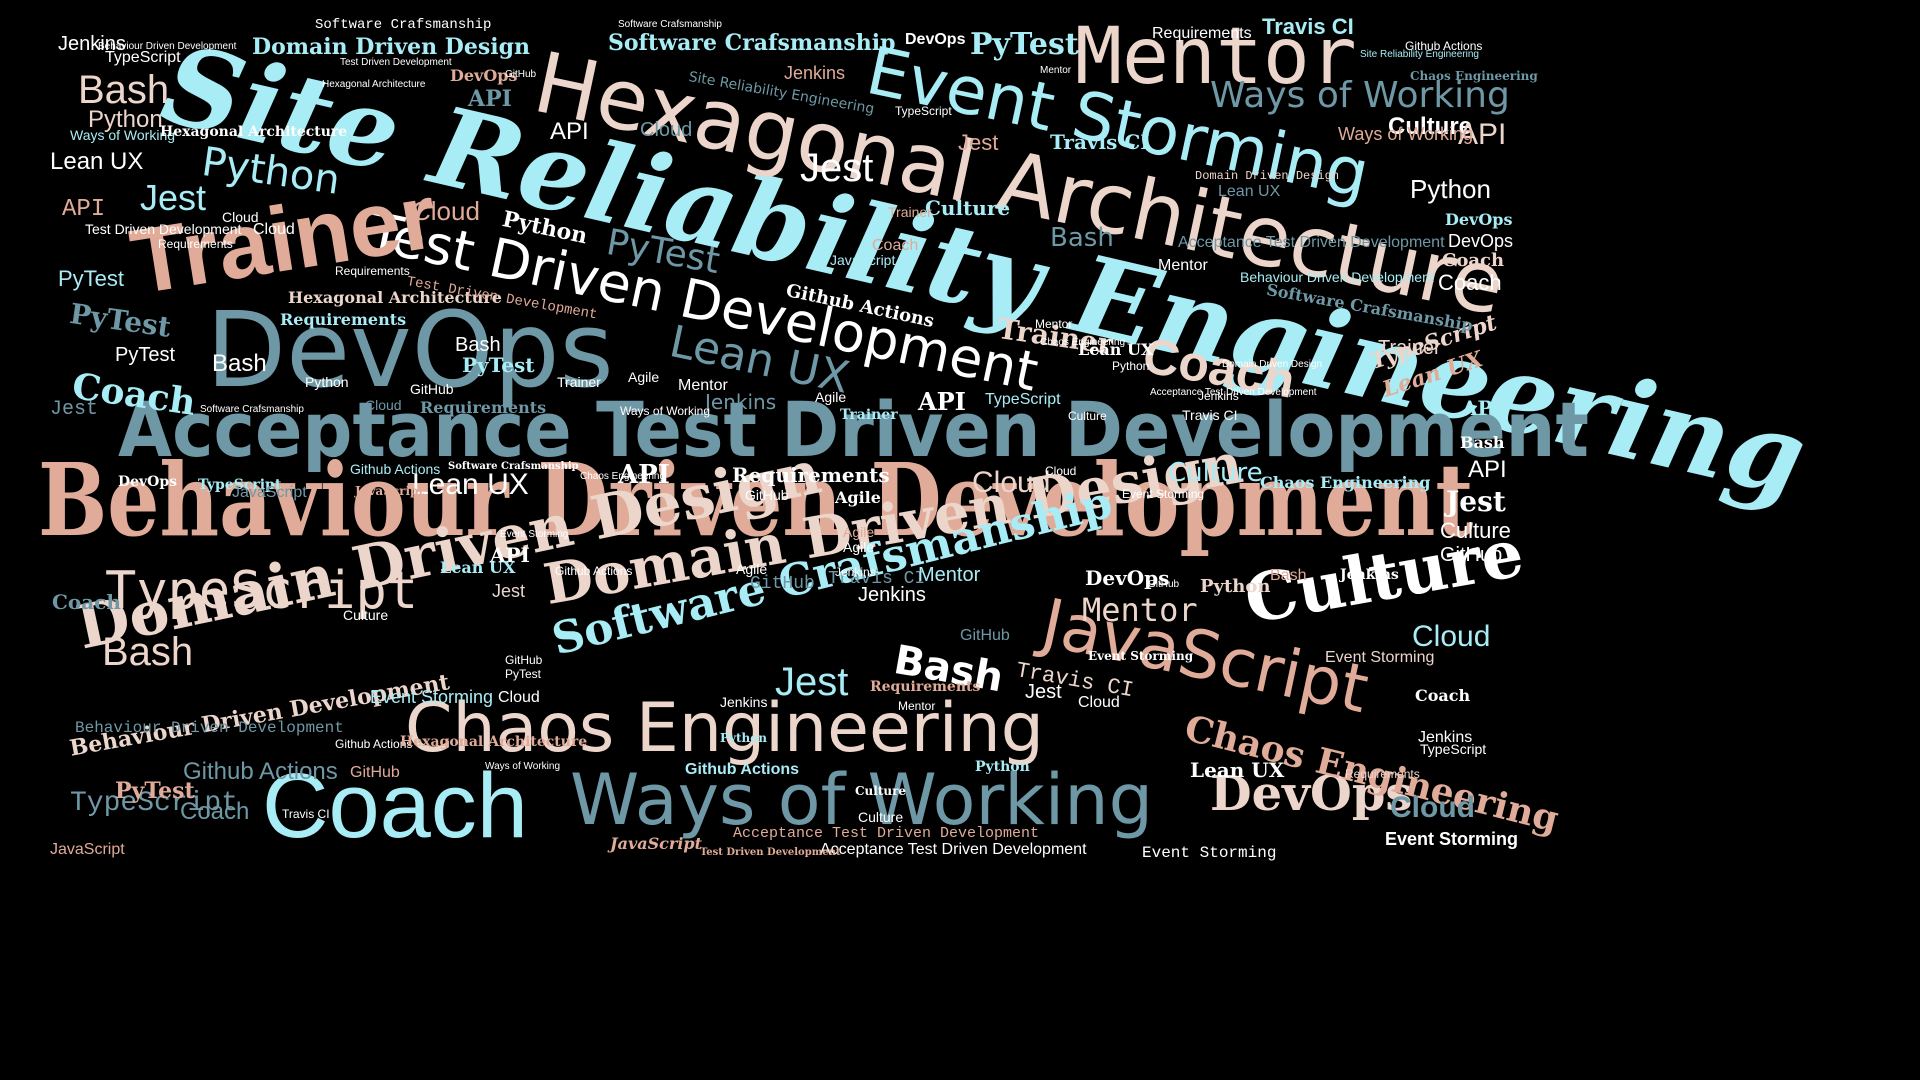  I want to click on word-bash-devops: Bash, so click(239, 363).